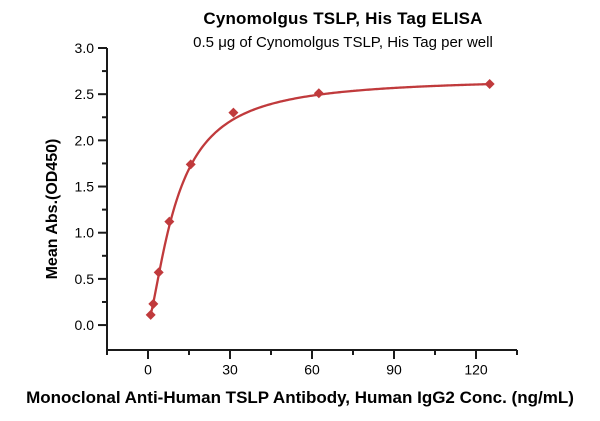 The width and height of the screenshot is (600, 421). I want to click on x-tick-label: 60, so click(312, 369).